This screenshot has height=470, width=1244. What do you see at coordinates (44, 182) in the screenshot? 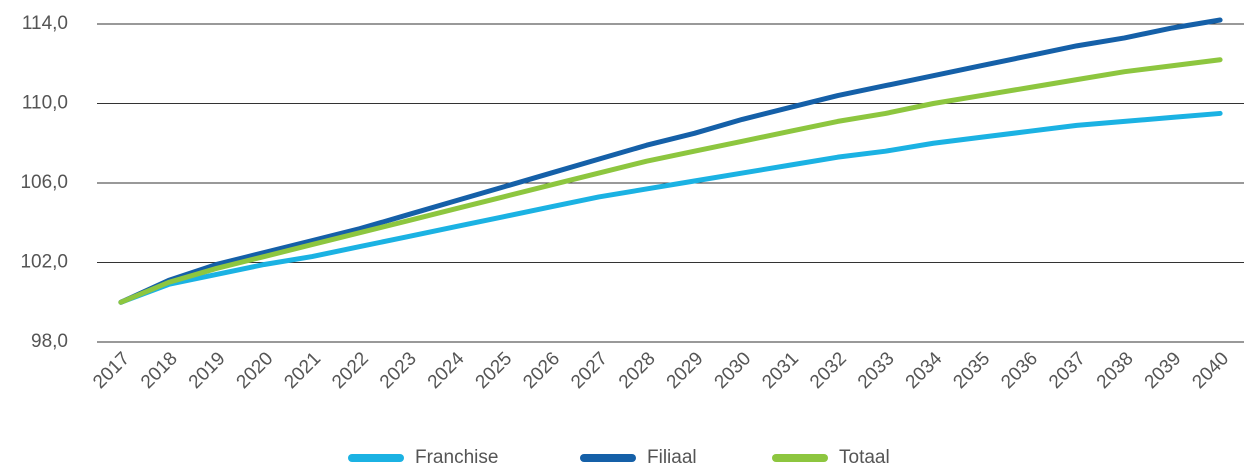
I see `y-tick-label: 106,0` at bounding box center [44, 182].